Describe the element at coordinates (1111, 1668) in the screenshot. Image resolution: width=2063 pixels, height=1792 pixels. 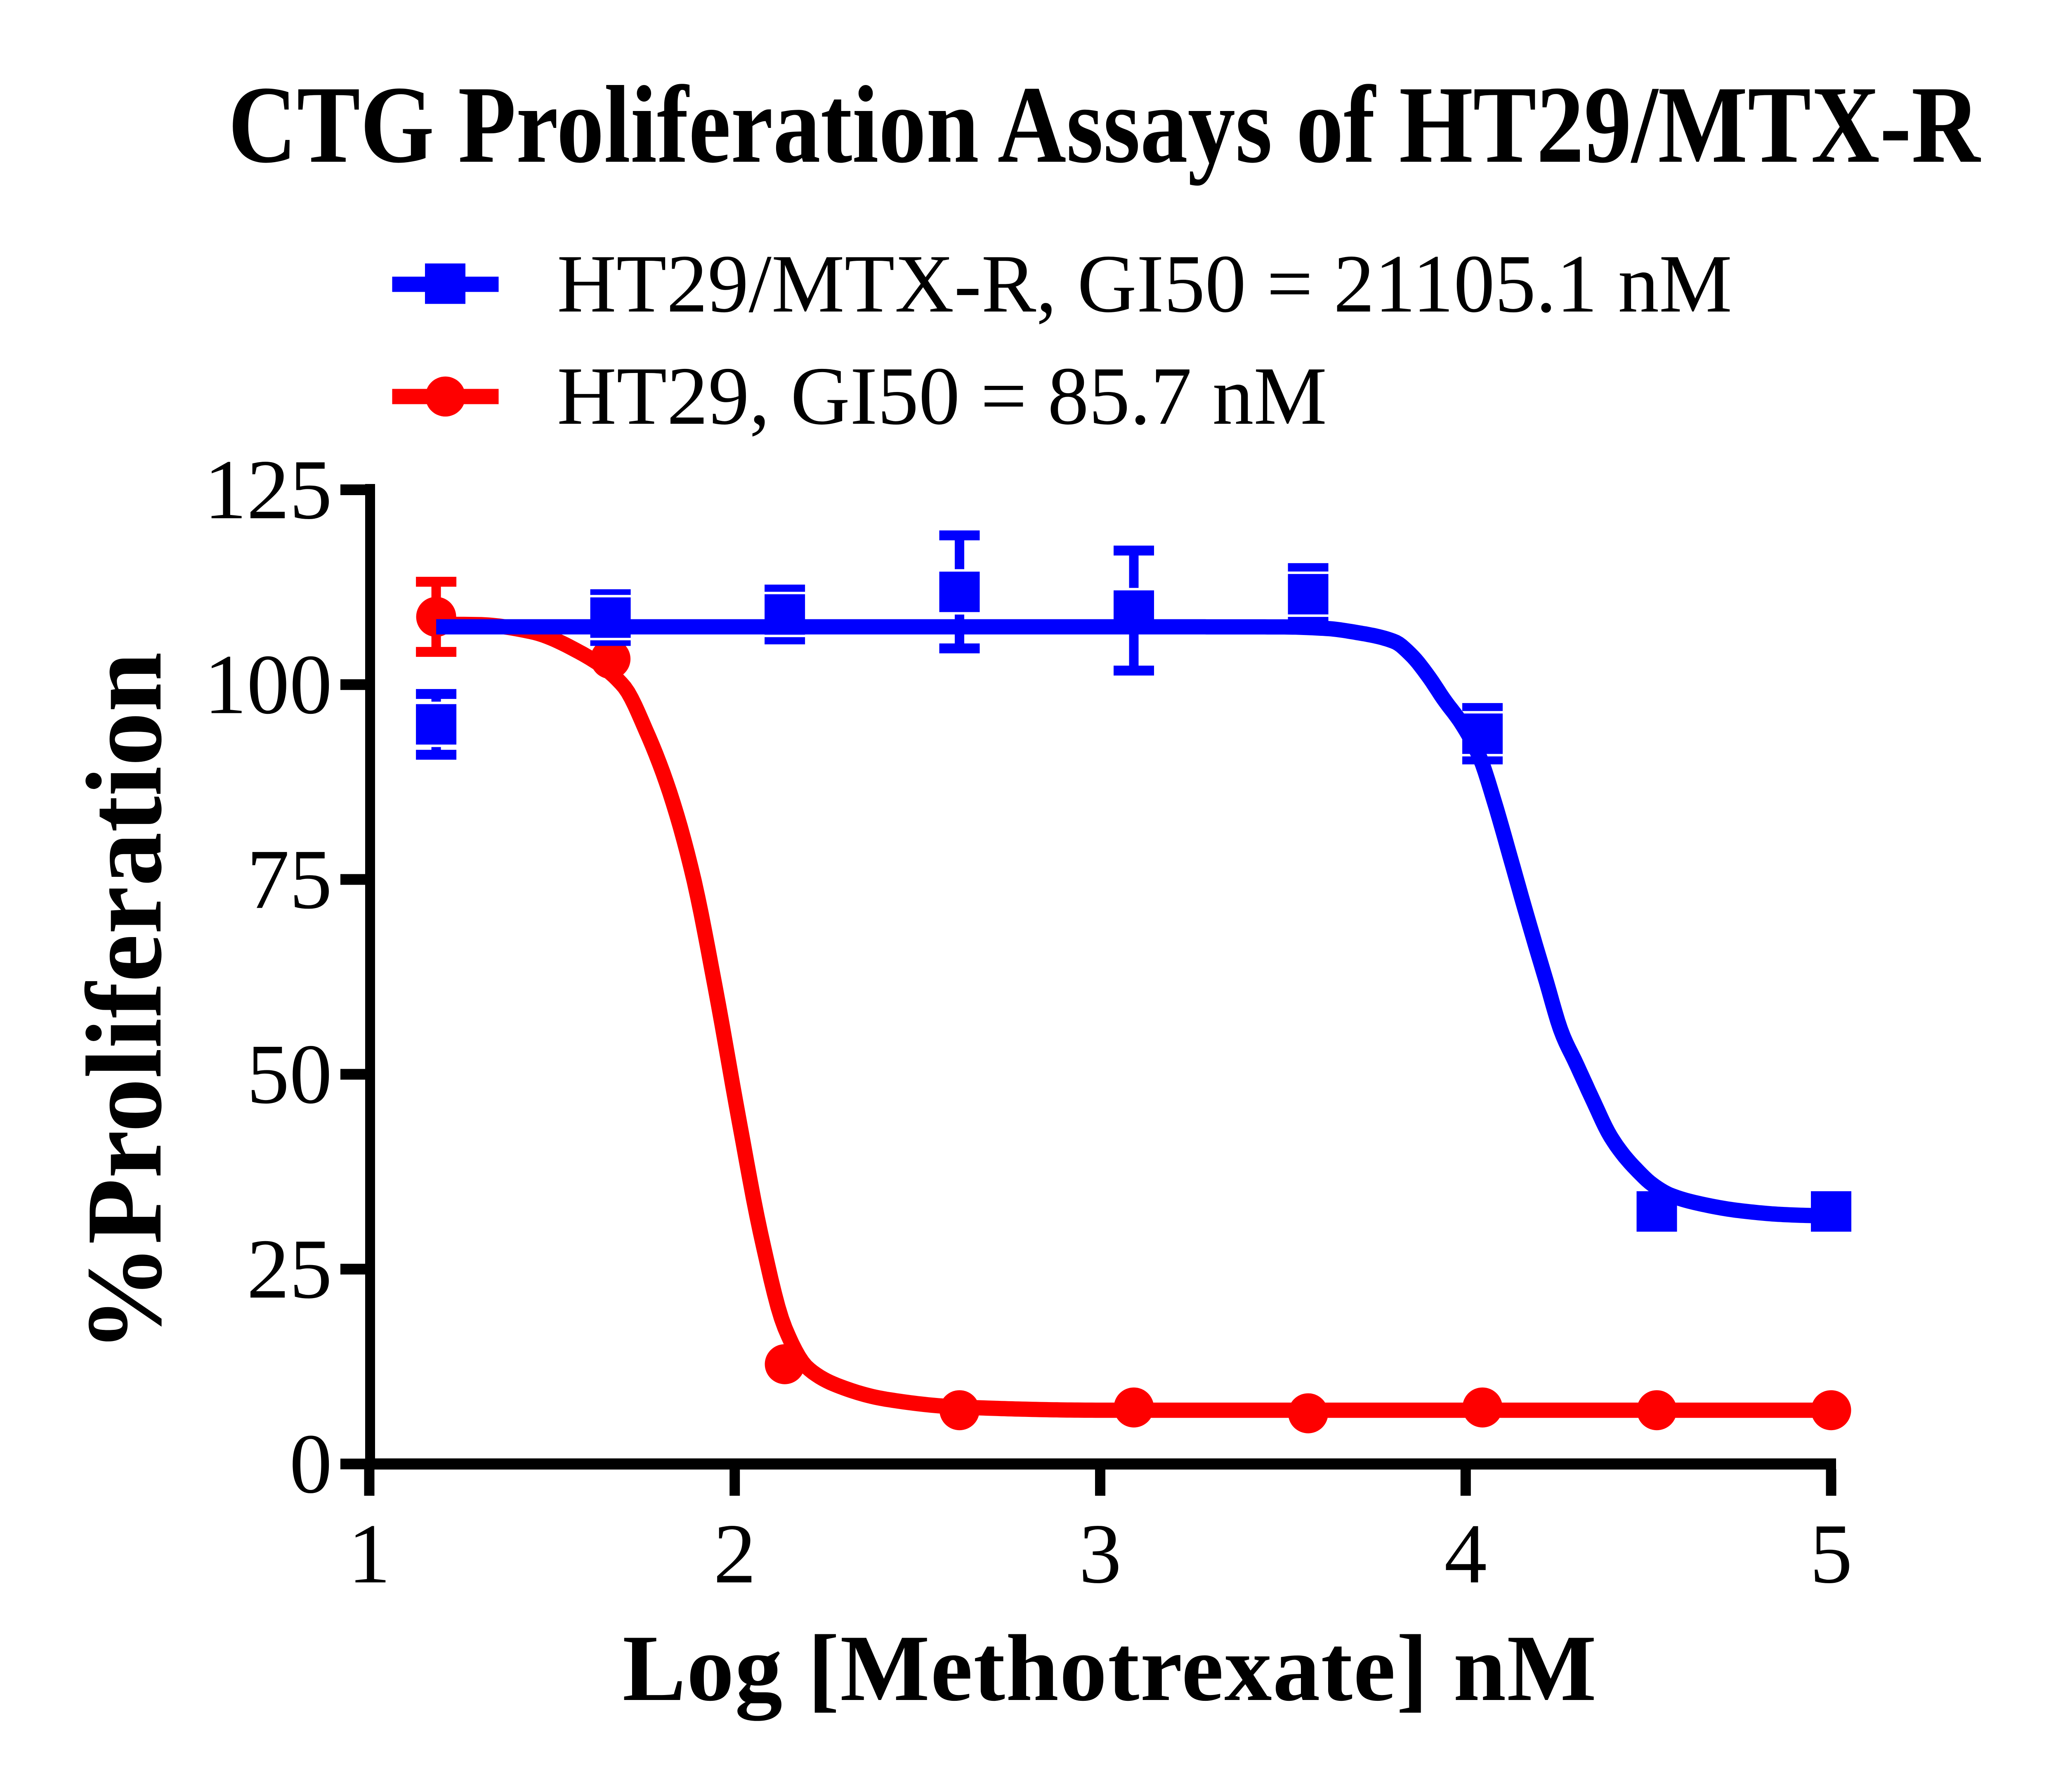
I see `svg-text: Log [Methotrexate] nM` at that location.